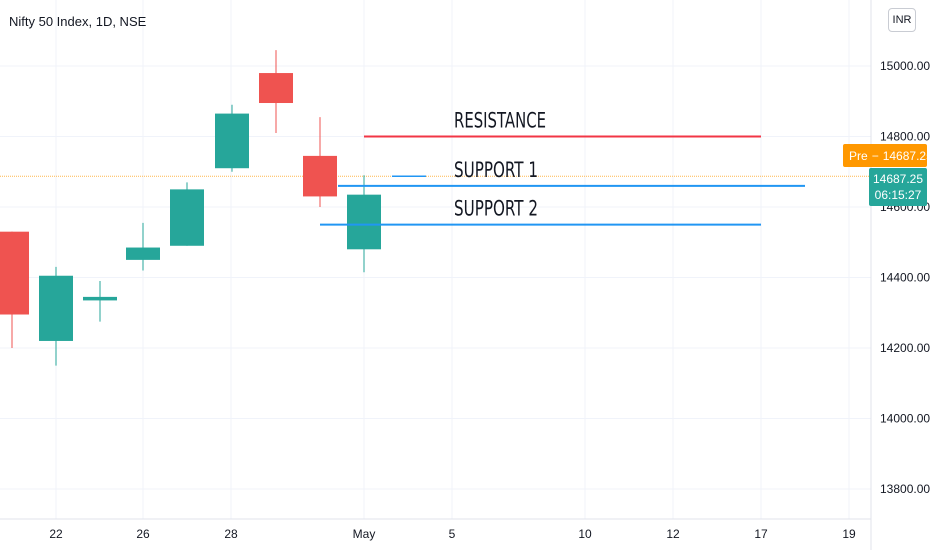 This screenshot has height=555, width=932. What do you see at coordinates (858, 155) in the screenshot?
I see `pre-market-label: Pre` at bounding box center [858, 155].